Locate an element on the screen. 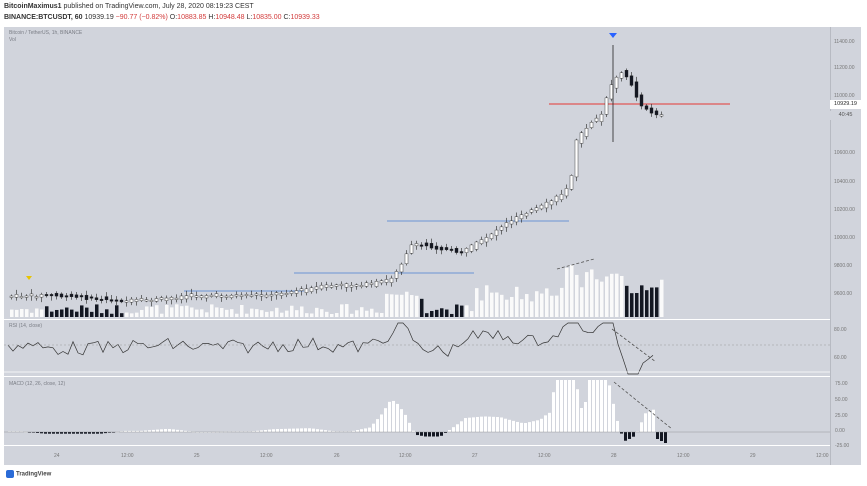  volume-label: Vol is located at coordinates (12, 40).